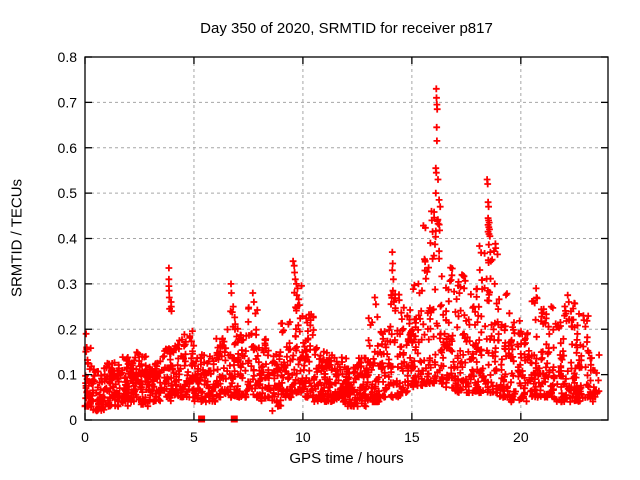 The height and width of the screenshot is (480, 640). I want to click on y-tick-label: 0.6, so click(68, 148).